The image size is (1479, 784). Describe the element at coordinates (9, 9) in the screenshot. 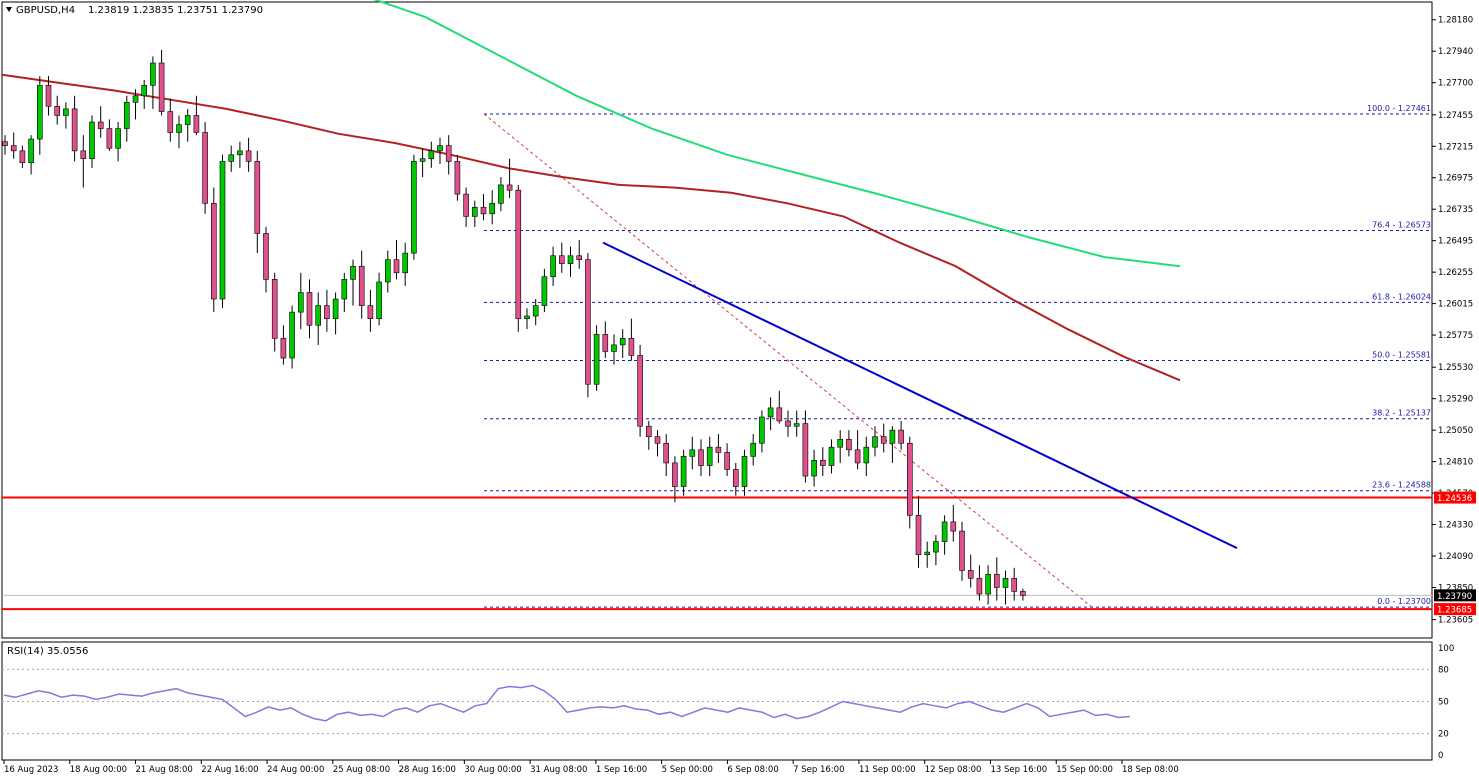

I see `chevron-down-icon` at that location.